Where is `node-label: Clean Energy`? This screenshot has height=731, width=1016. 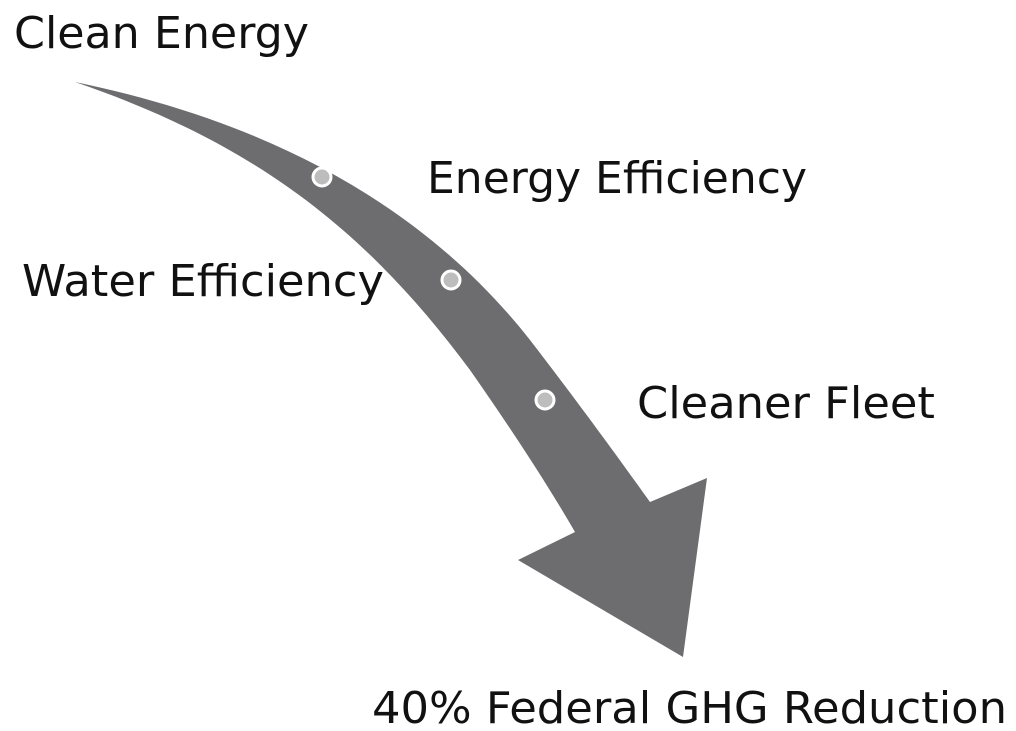
node-label: Clean Energy is located at coordinates (161, 33).